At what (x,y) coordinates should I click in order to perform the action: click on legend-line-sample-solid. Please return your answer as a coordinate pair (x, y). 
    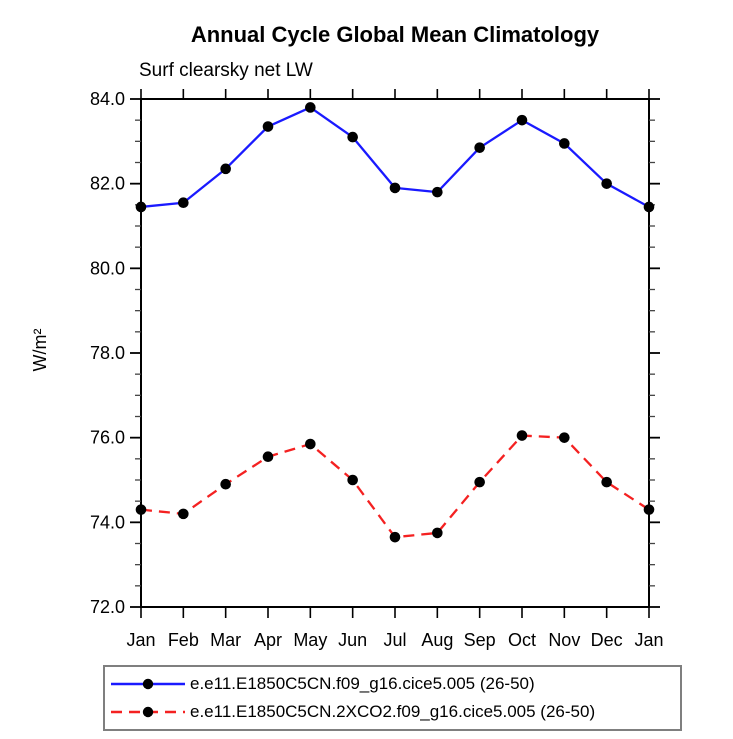
    Looking at the image, I should click on (148, 684).